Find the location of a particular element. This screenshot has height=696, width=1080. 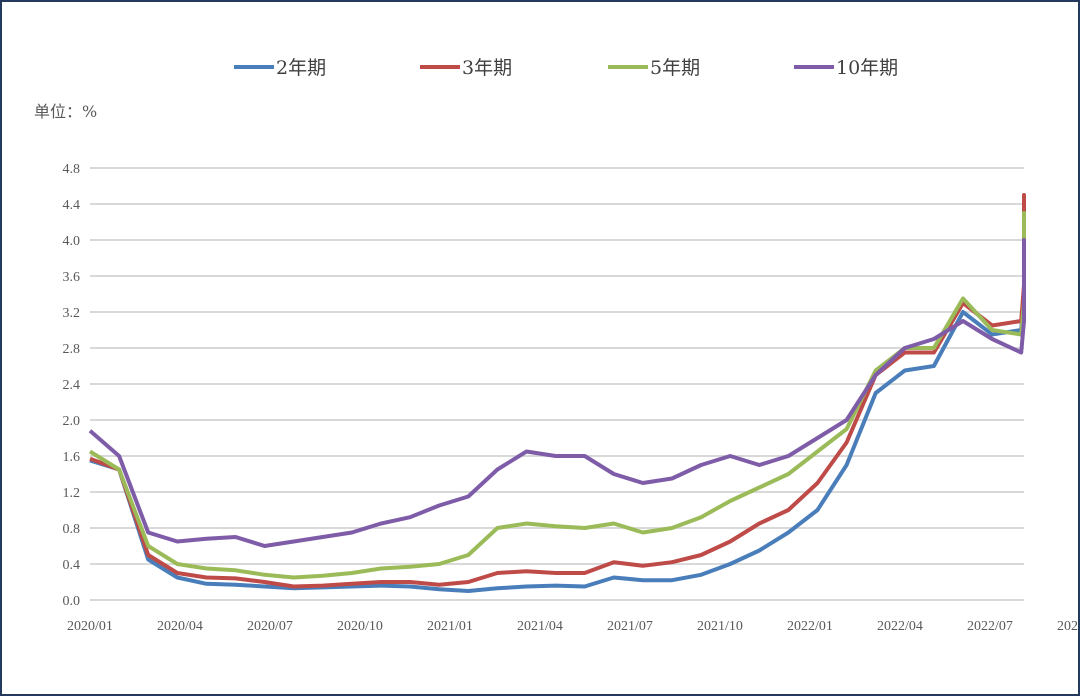

legend-label: 5年期 is located at coordinates (675, 68).